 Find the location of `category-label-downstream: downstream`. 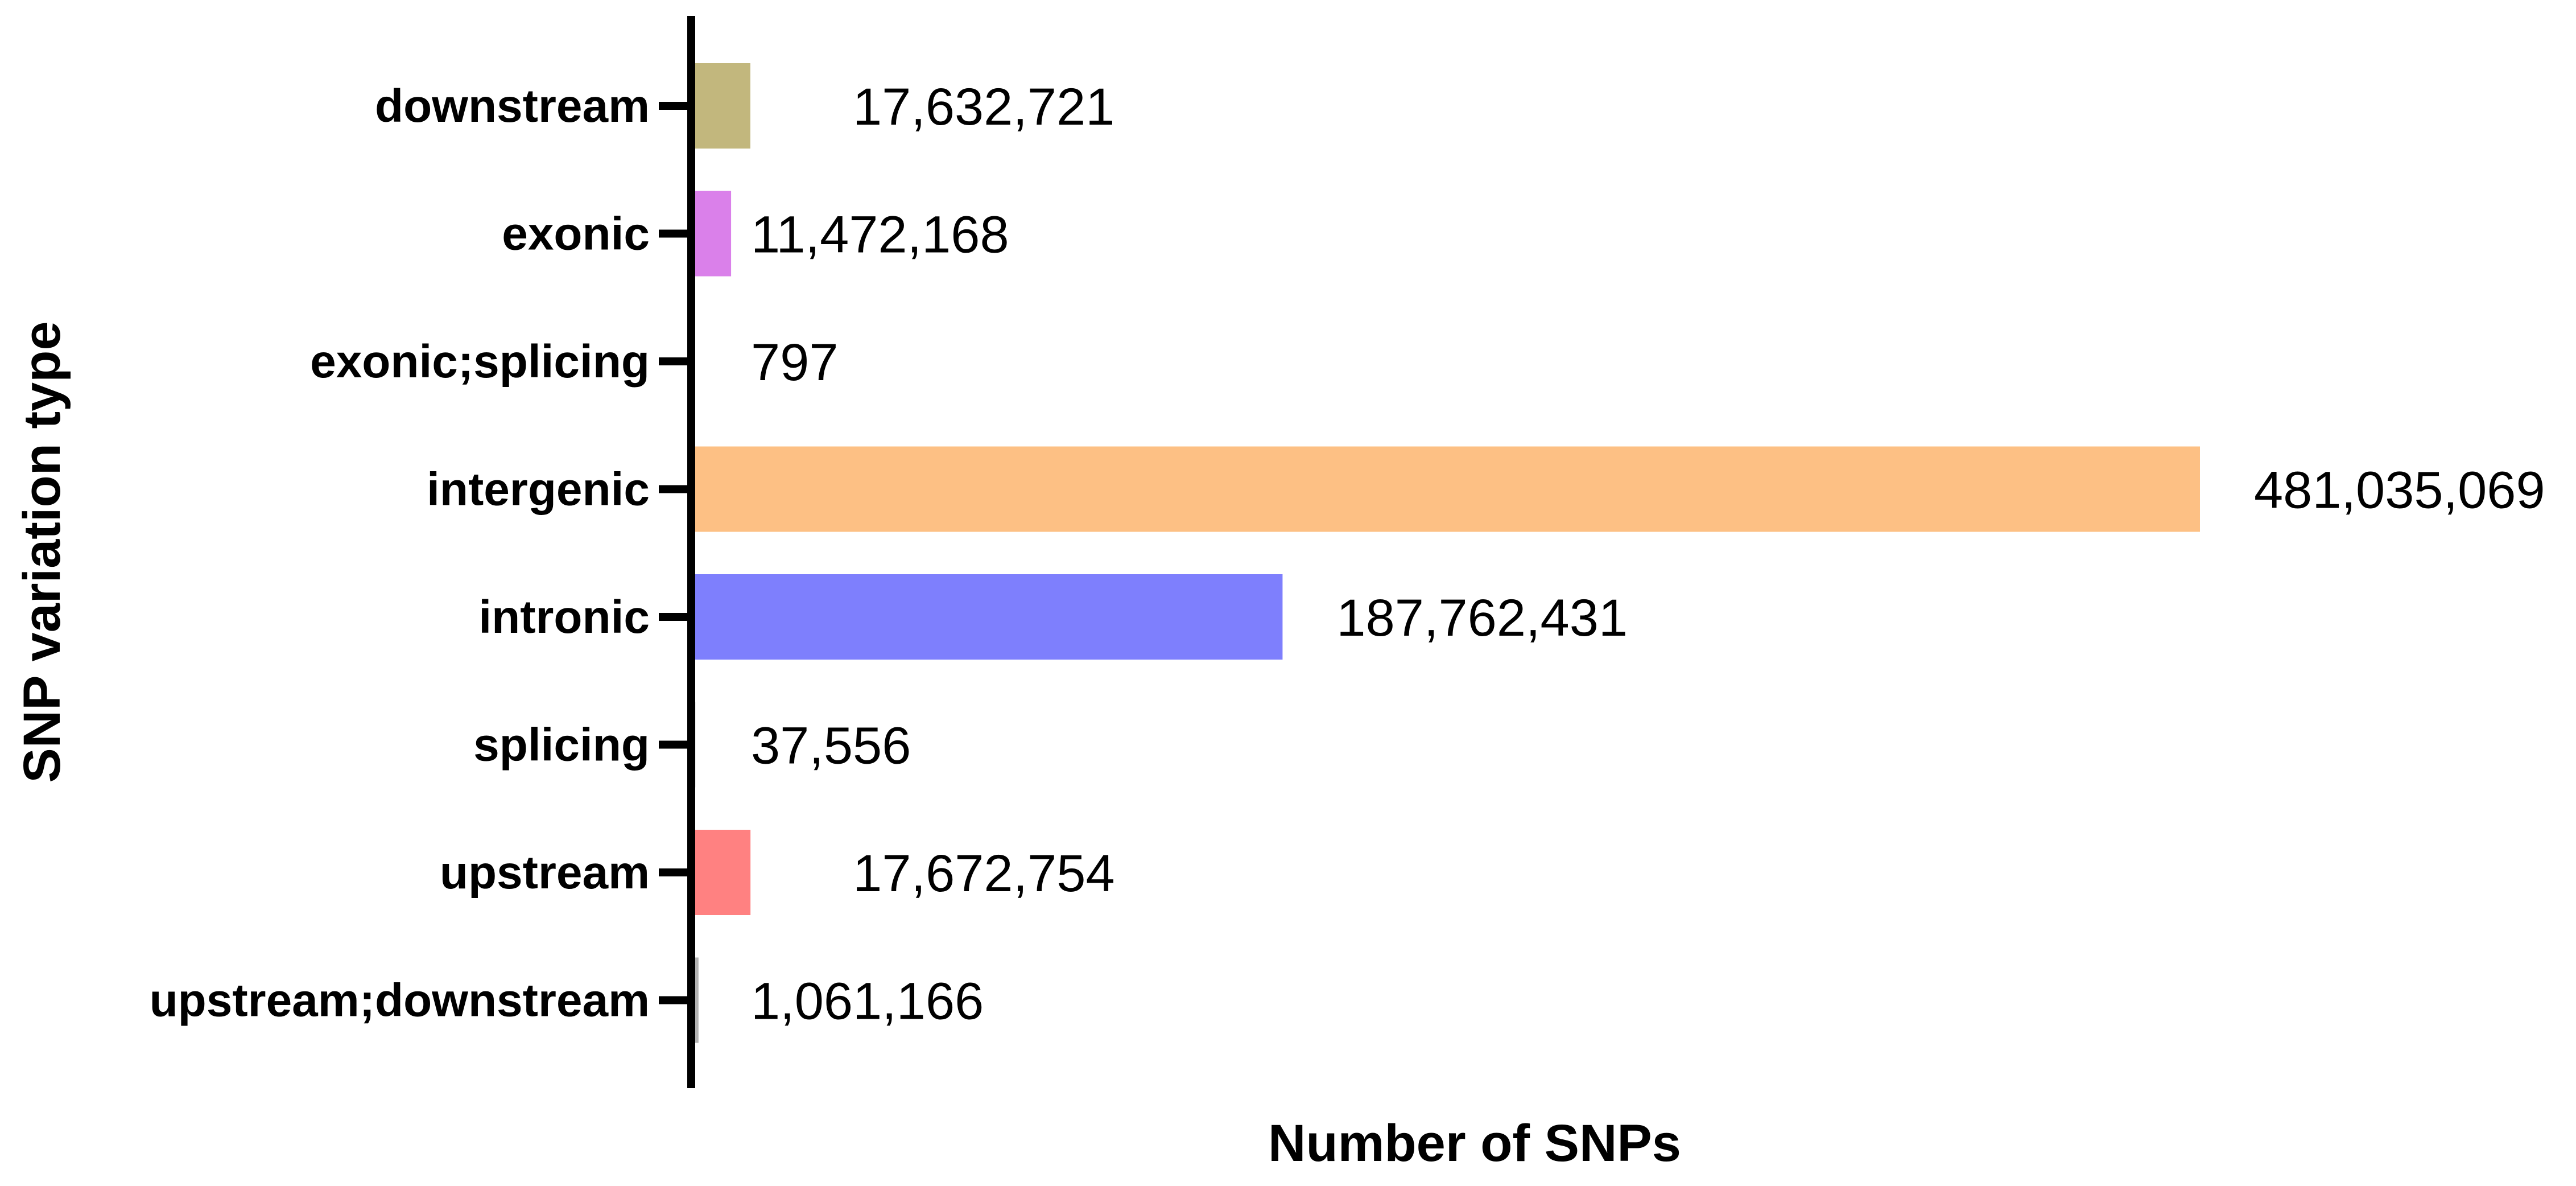

category-label-downstream: downstream is located at coordinates (513, 106).